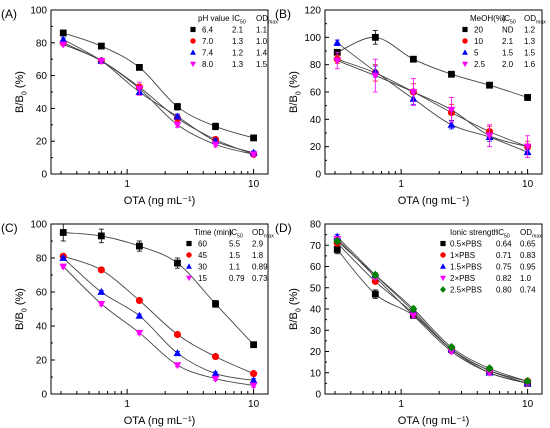  Describe the element at coordinates (262, 30) in the screenshot. I see `legend-odmax: 1.1` at that location.